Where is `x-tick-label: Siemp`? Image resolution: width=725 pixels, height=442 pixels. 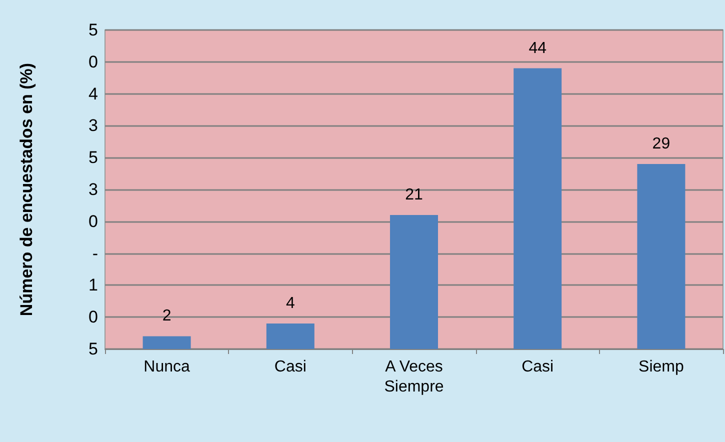 x-tick-label: Siemp is located at coordinates (661, 367).